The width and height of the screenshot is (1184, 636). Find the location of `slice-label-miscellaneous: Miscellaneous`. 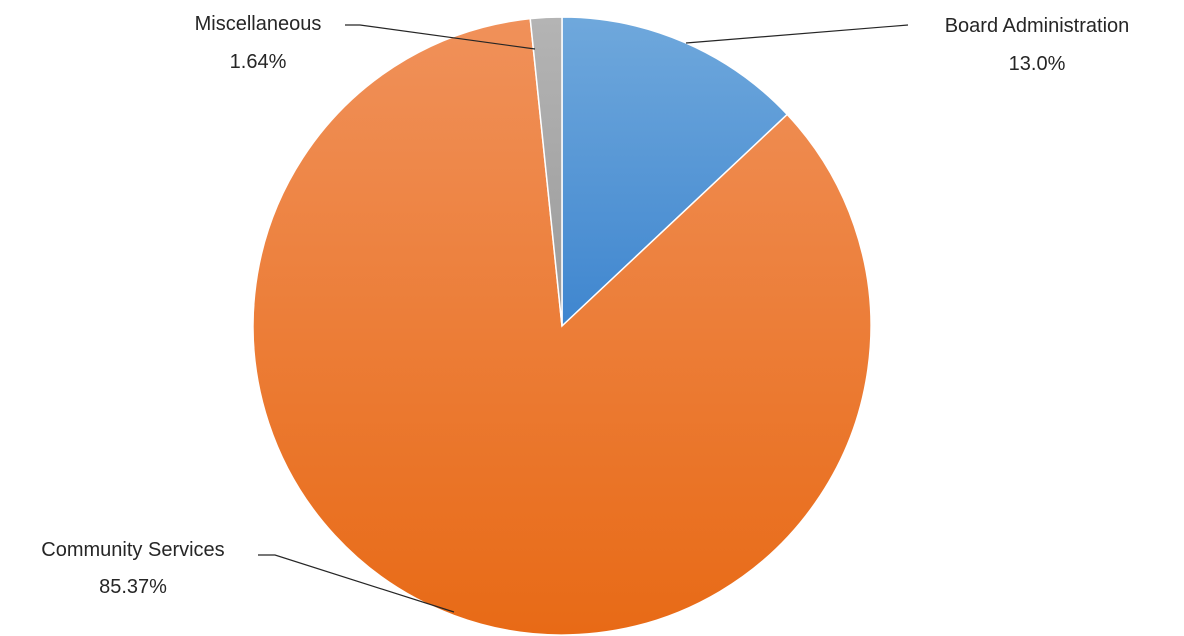

slice-label-miscellaneous: Miscellaneous is located at coordinates (258, 24).